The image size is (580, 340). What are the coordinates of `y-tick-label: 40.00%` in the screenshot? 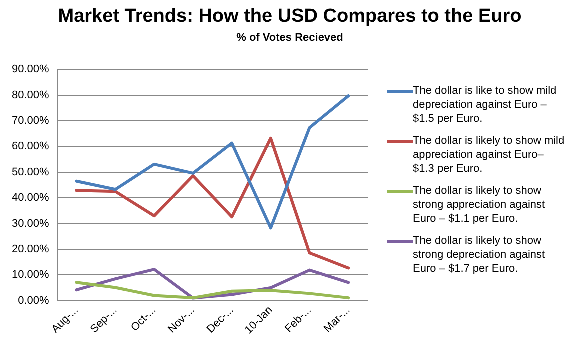 It's located at (31, 198).